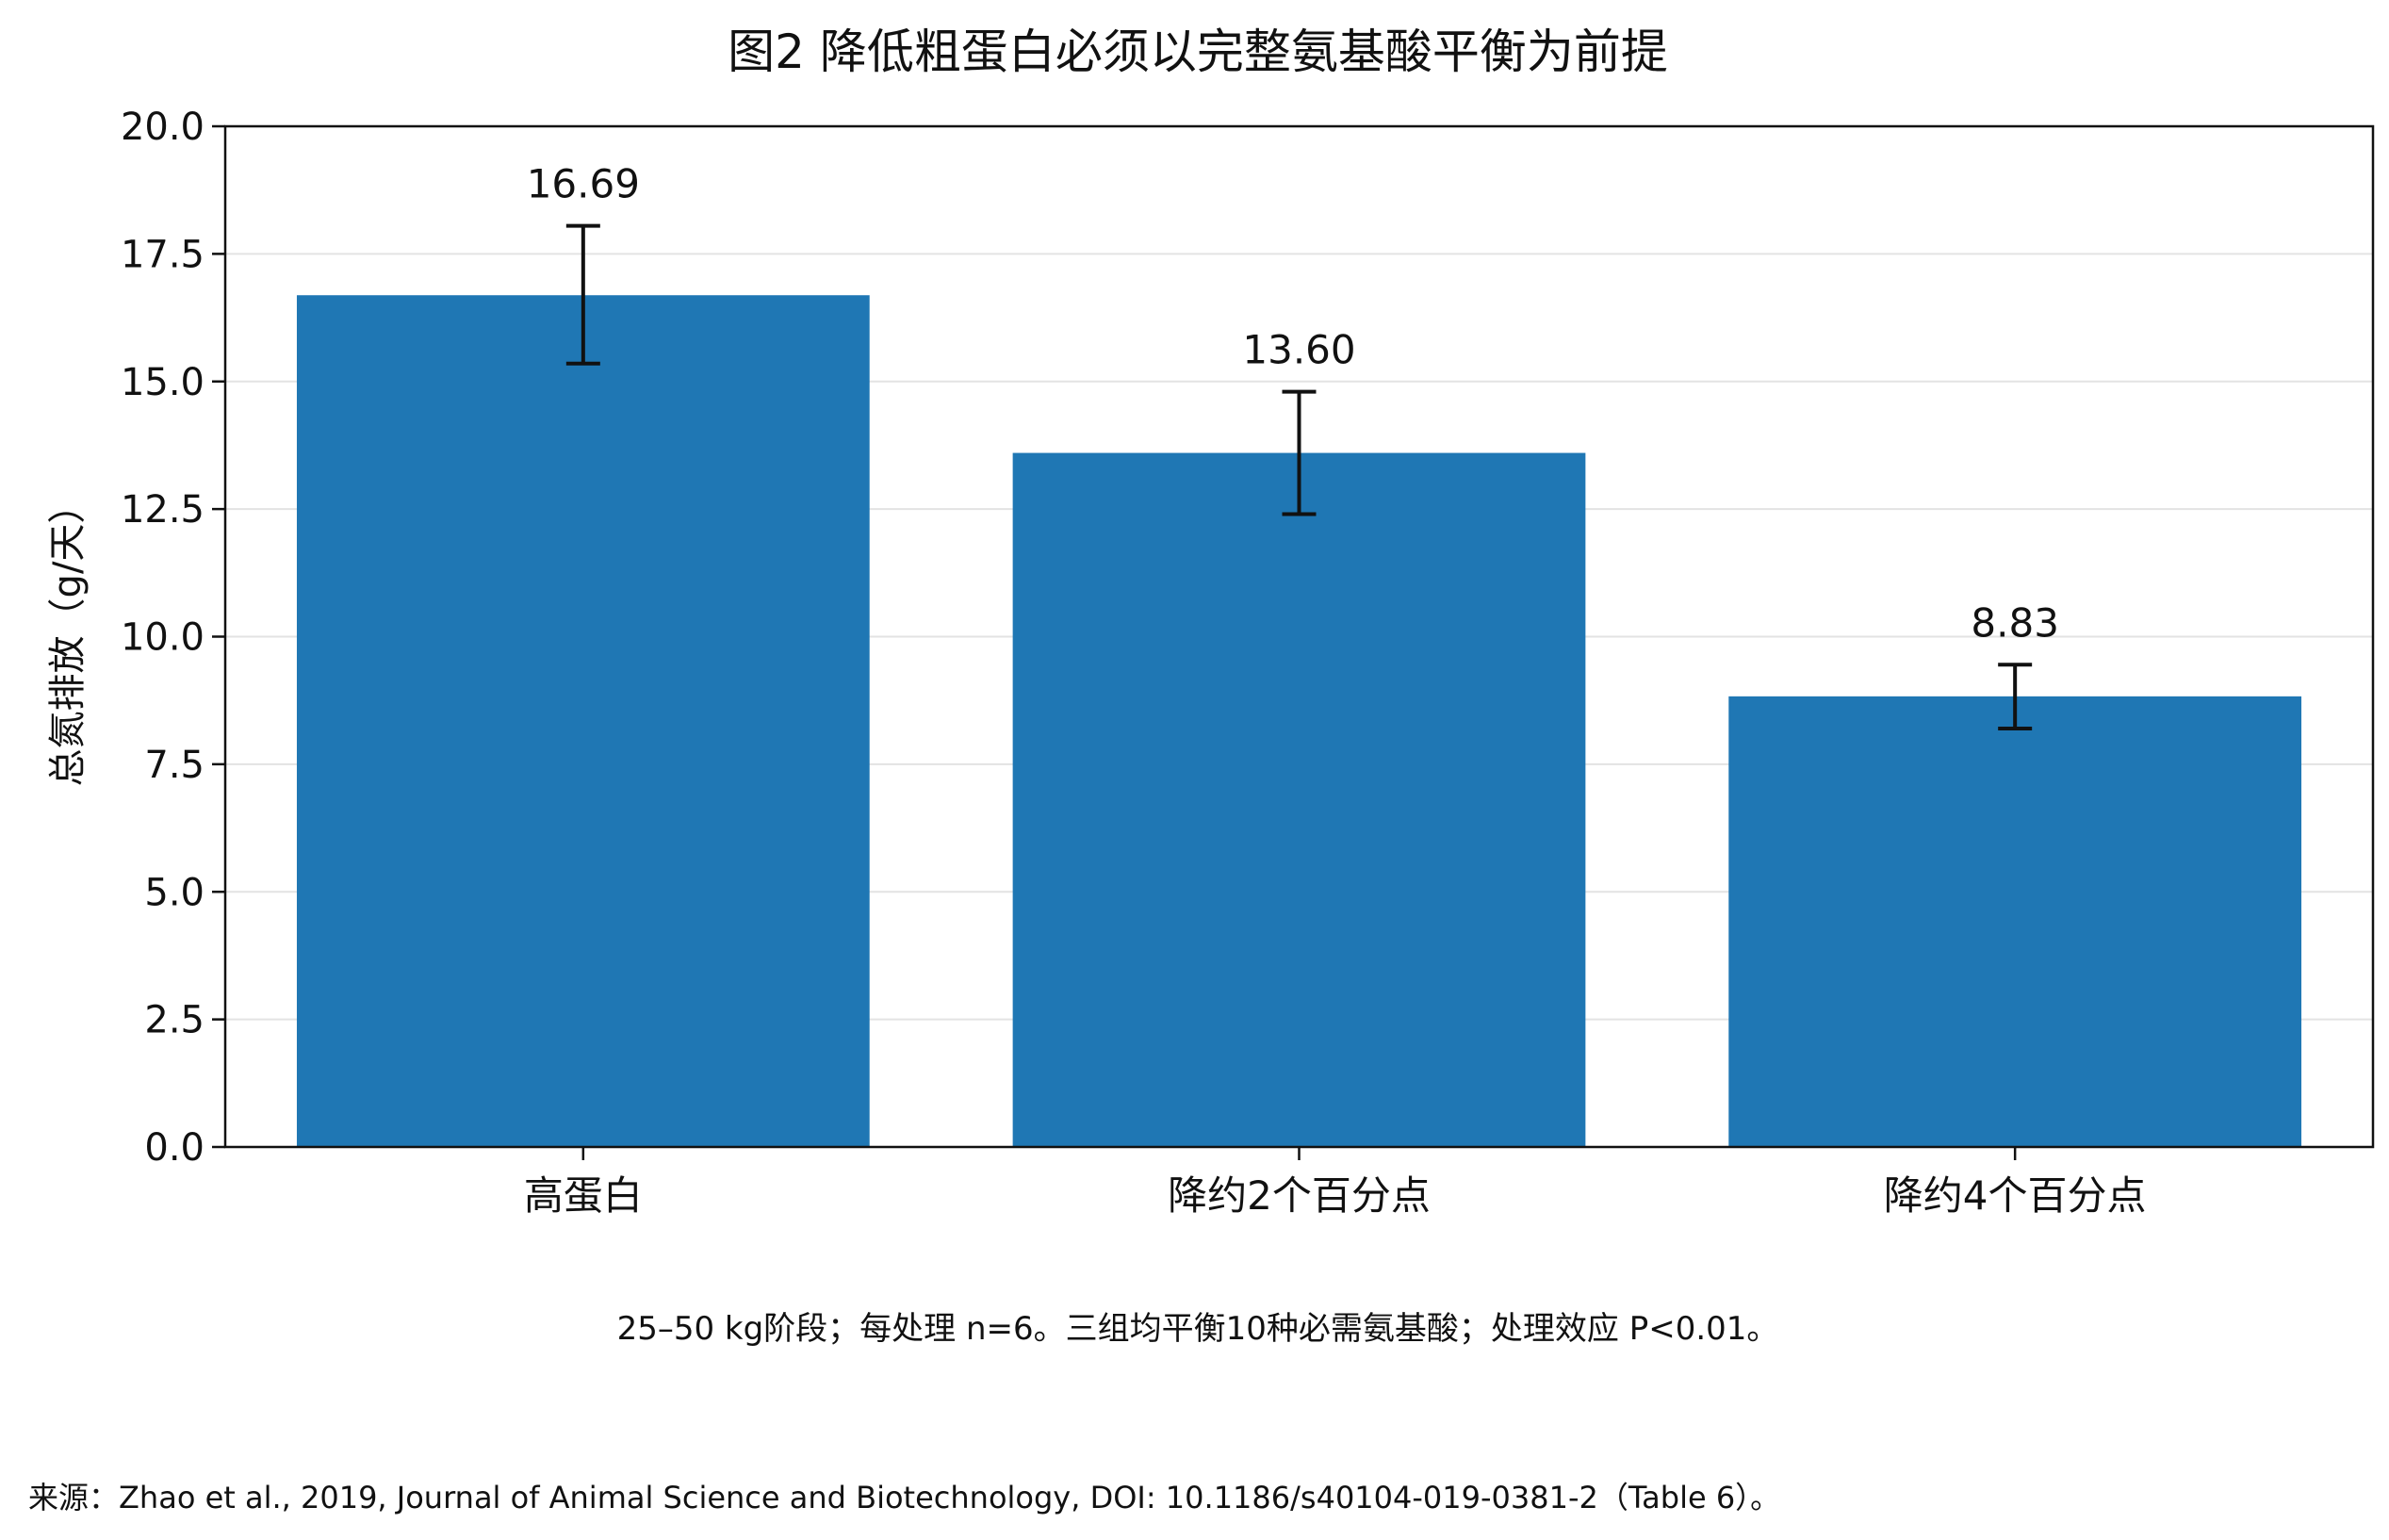  What do you see at coordinates (2015, 622) in the screenshot?
I see `data-label: 8.83` at bounding box center [2015, 622].